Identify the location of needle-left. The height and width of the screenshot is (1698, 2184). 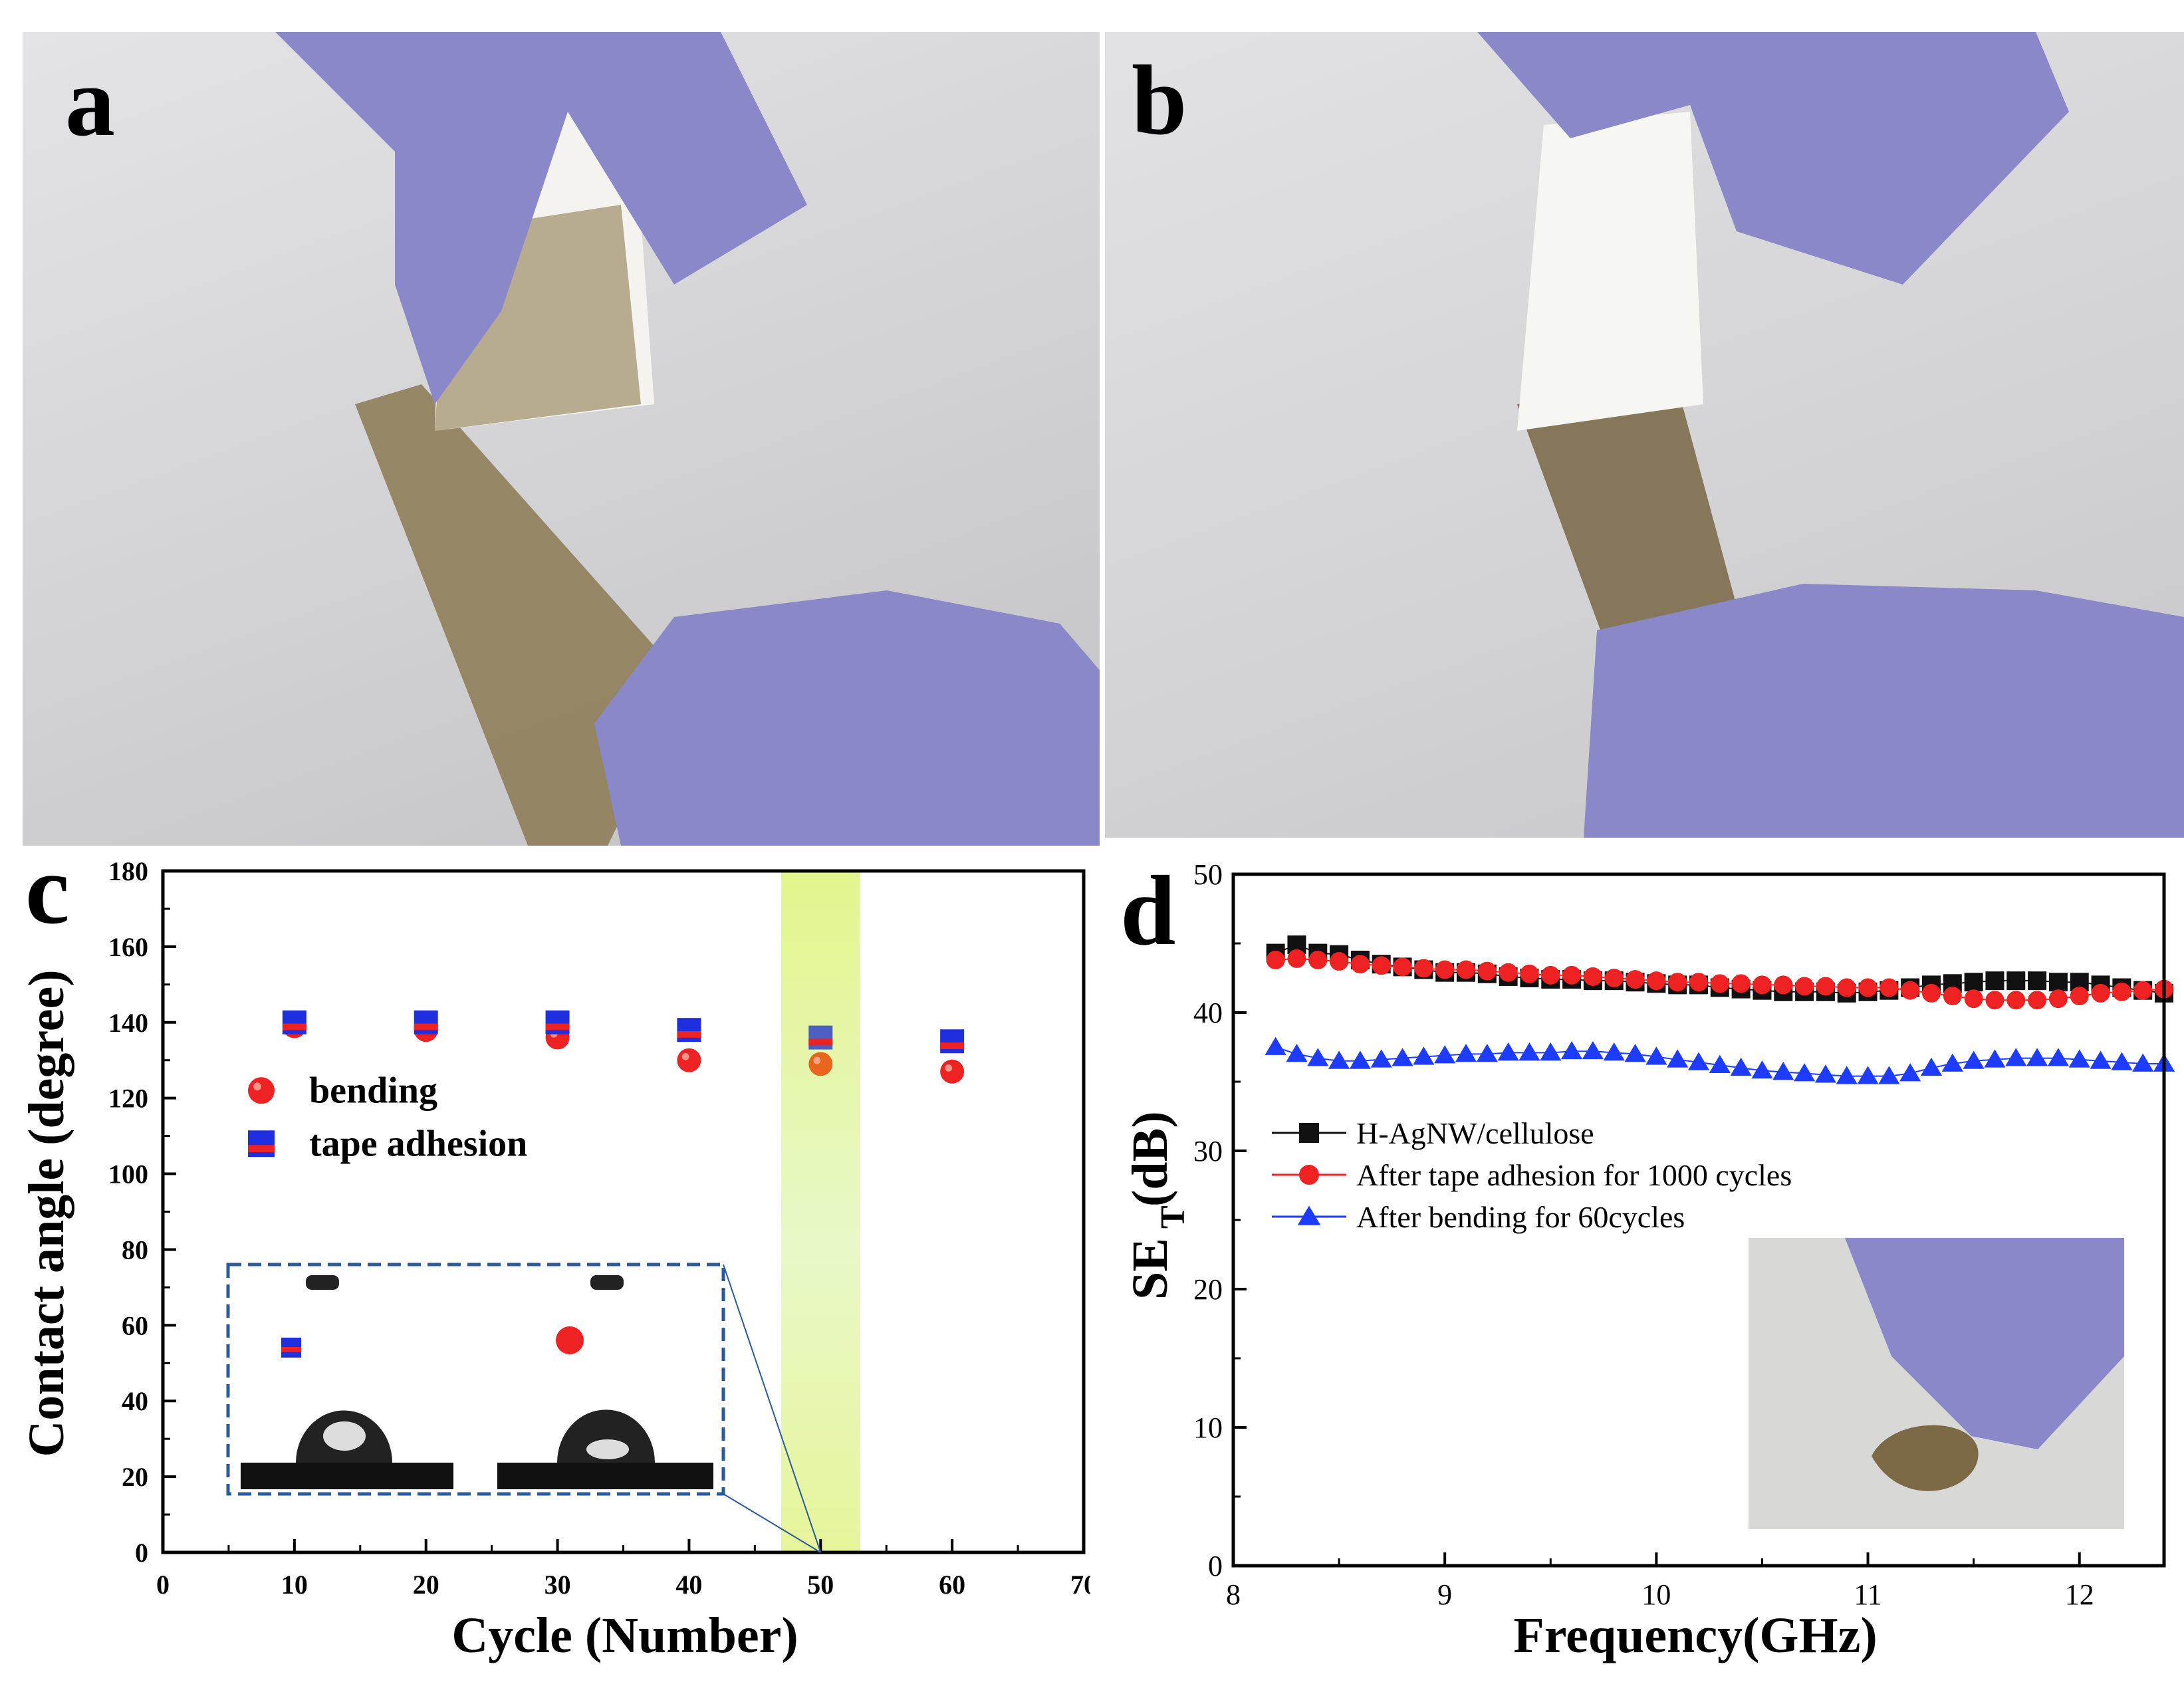
(322, 1282).